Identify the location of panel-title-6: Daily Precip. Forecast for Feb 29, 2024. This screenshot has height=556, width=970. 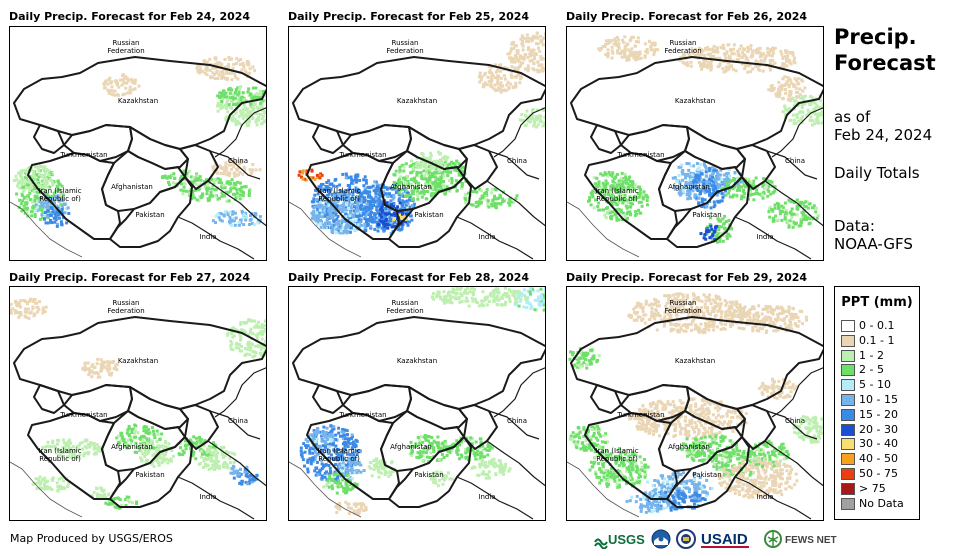
(687, 277).